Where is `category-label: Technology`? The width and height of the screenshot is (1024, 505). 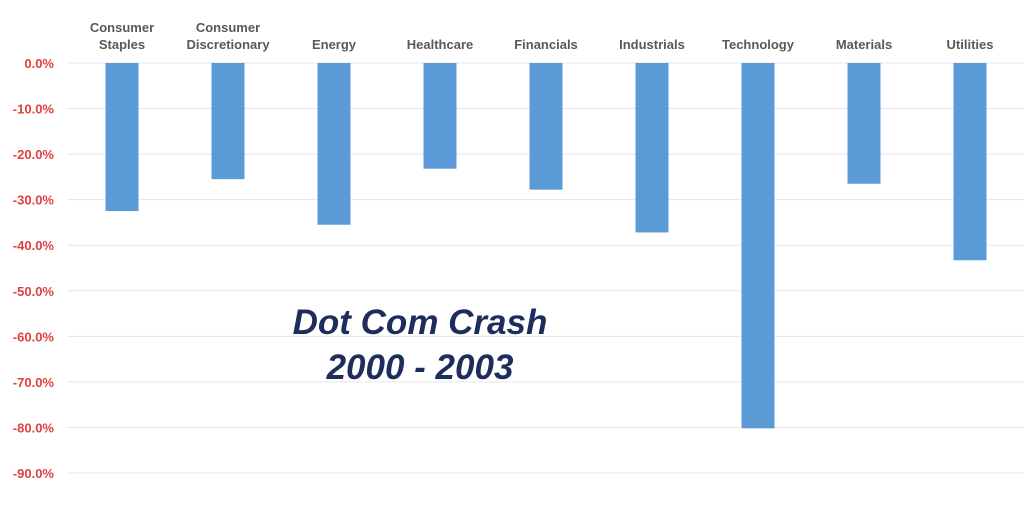 category-label: Technology is located at coordinates (758, 44).